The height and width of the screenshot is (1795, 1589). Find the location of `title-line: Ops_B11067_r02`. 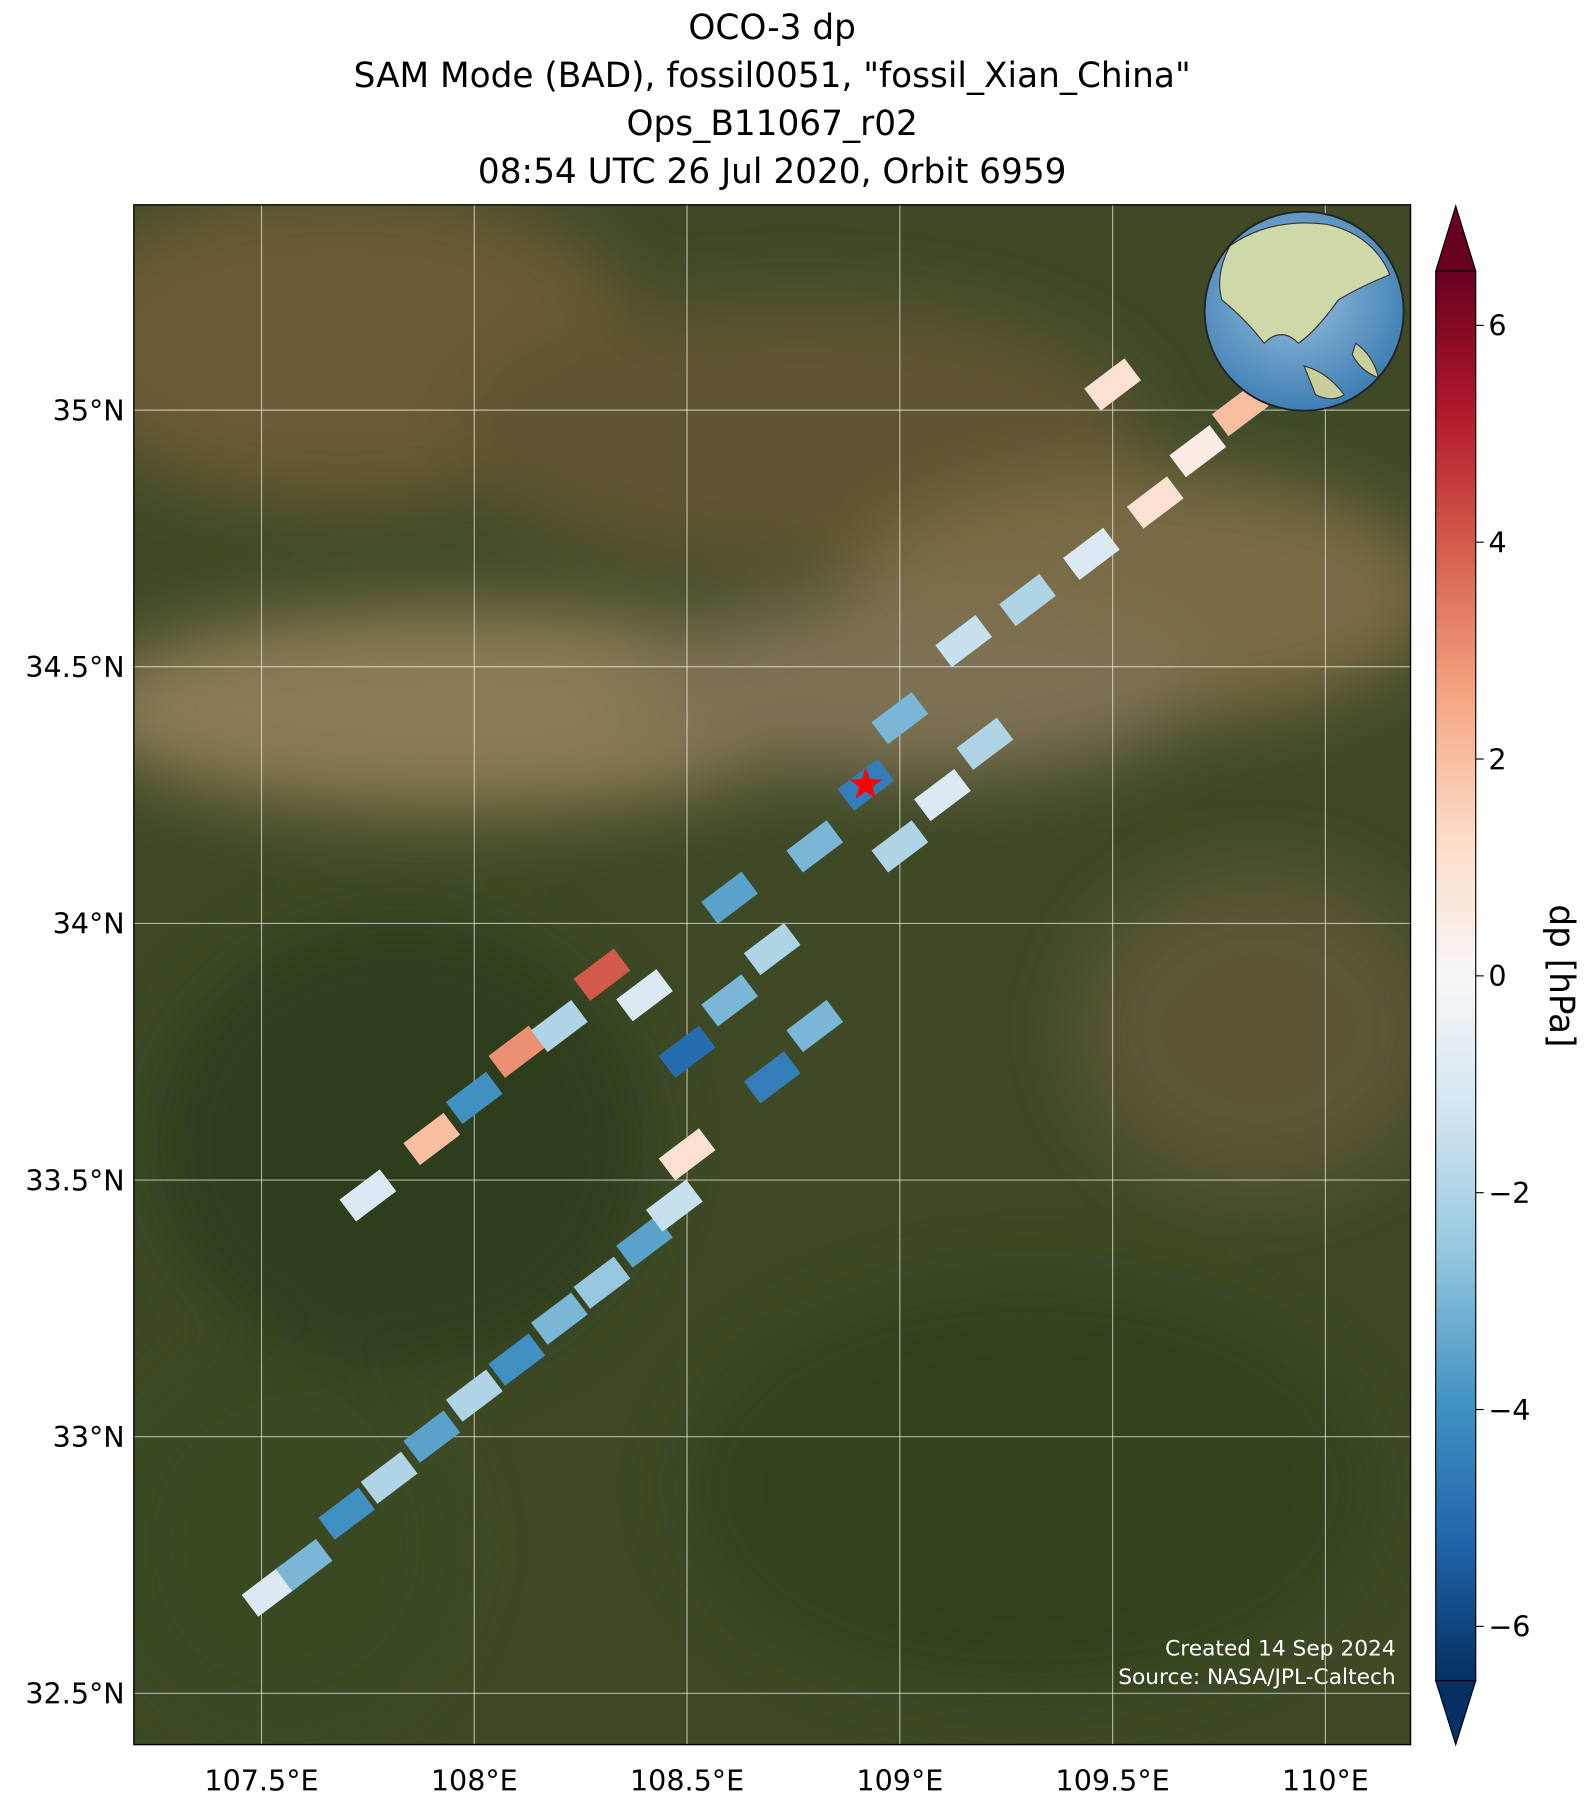

title-line: Ops_B11067_r02 is located at coordinates (772, 124).